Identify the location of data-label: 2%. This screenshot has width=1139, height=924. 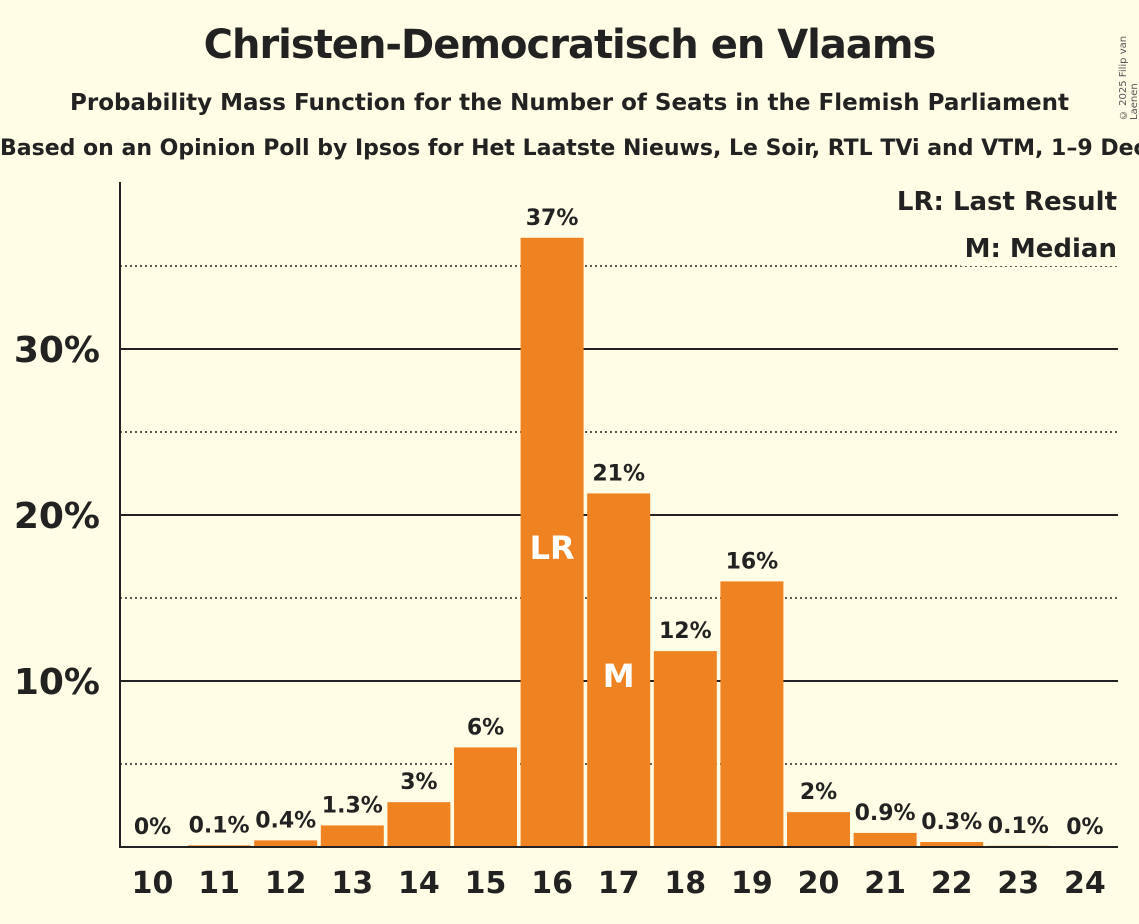
(818, 792).